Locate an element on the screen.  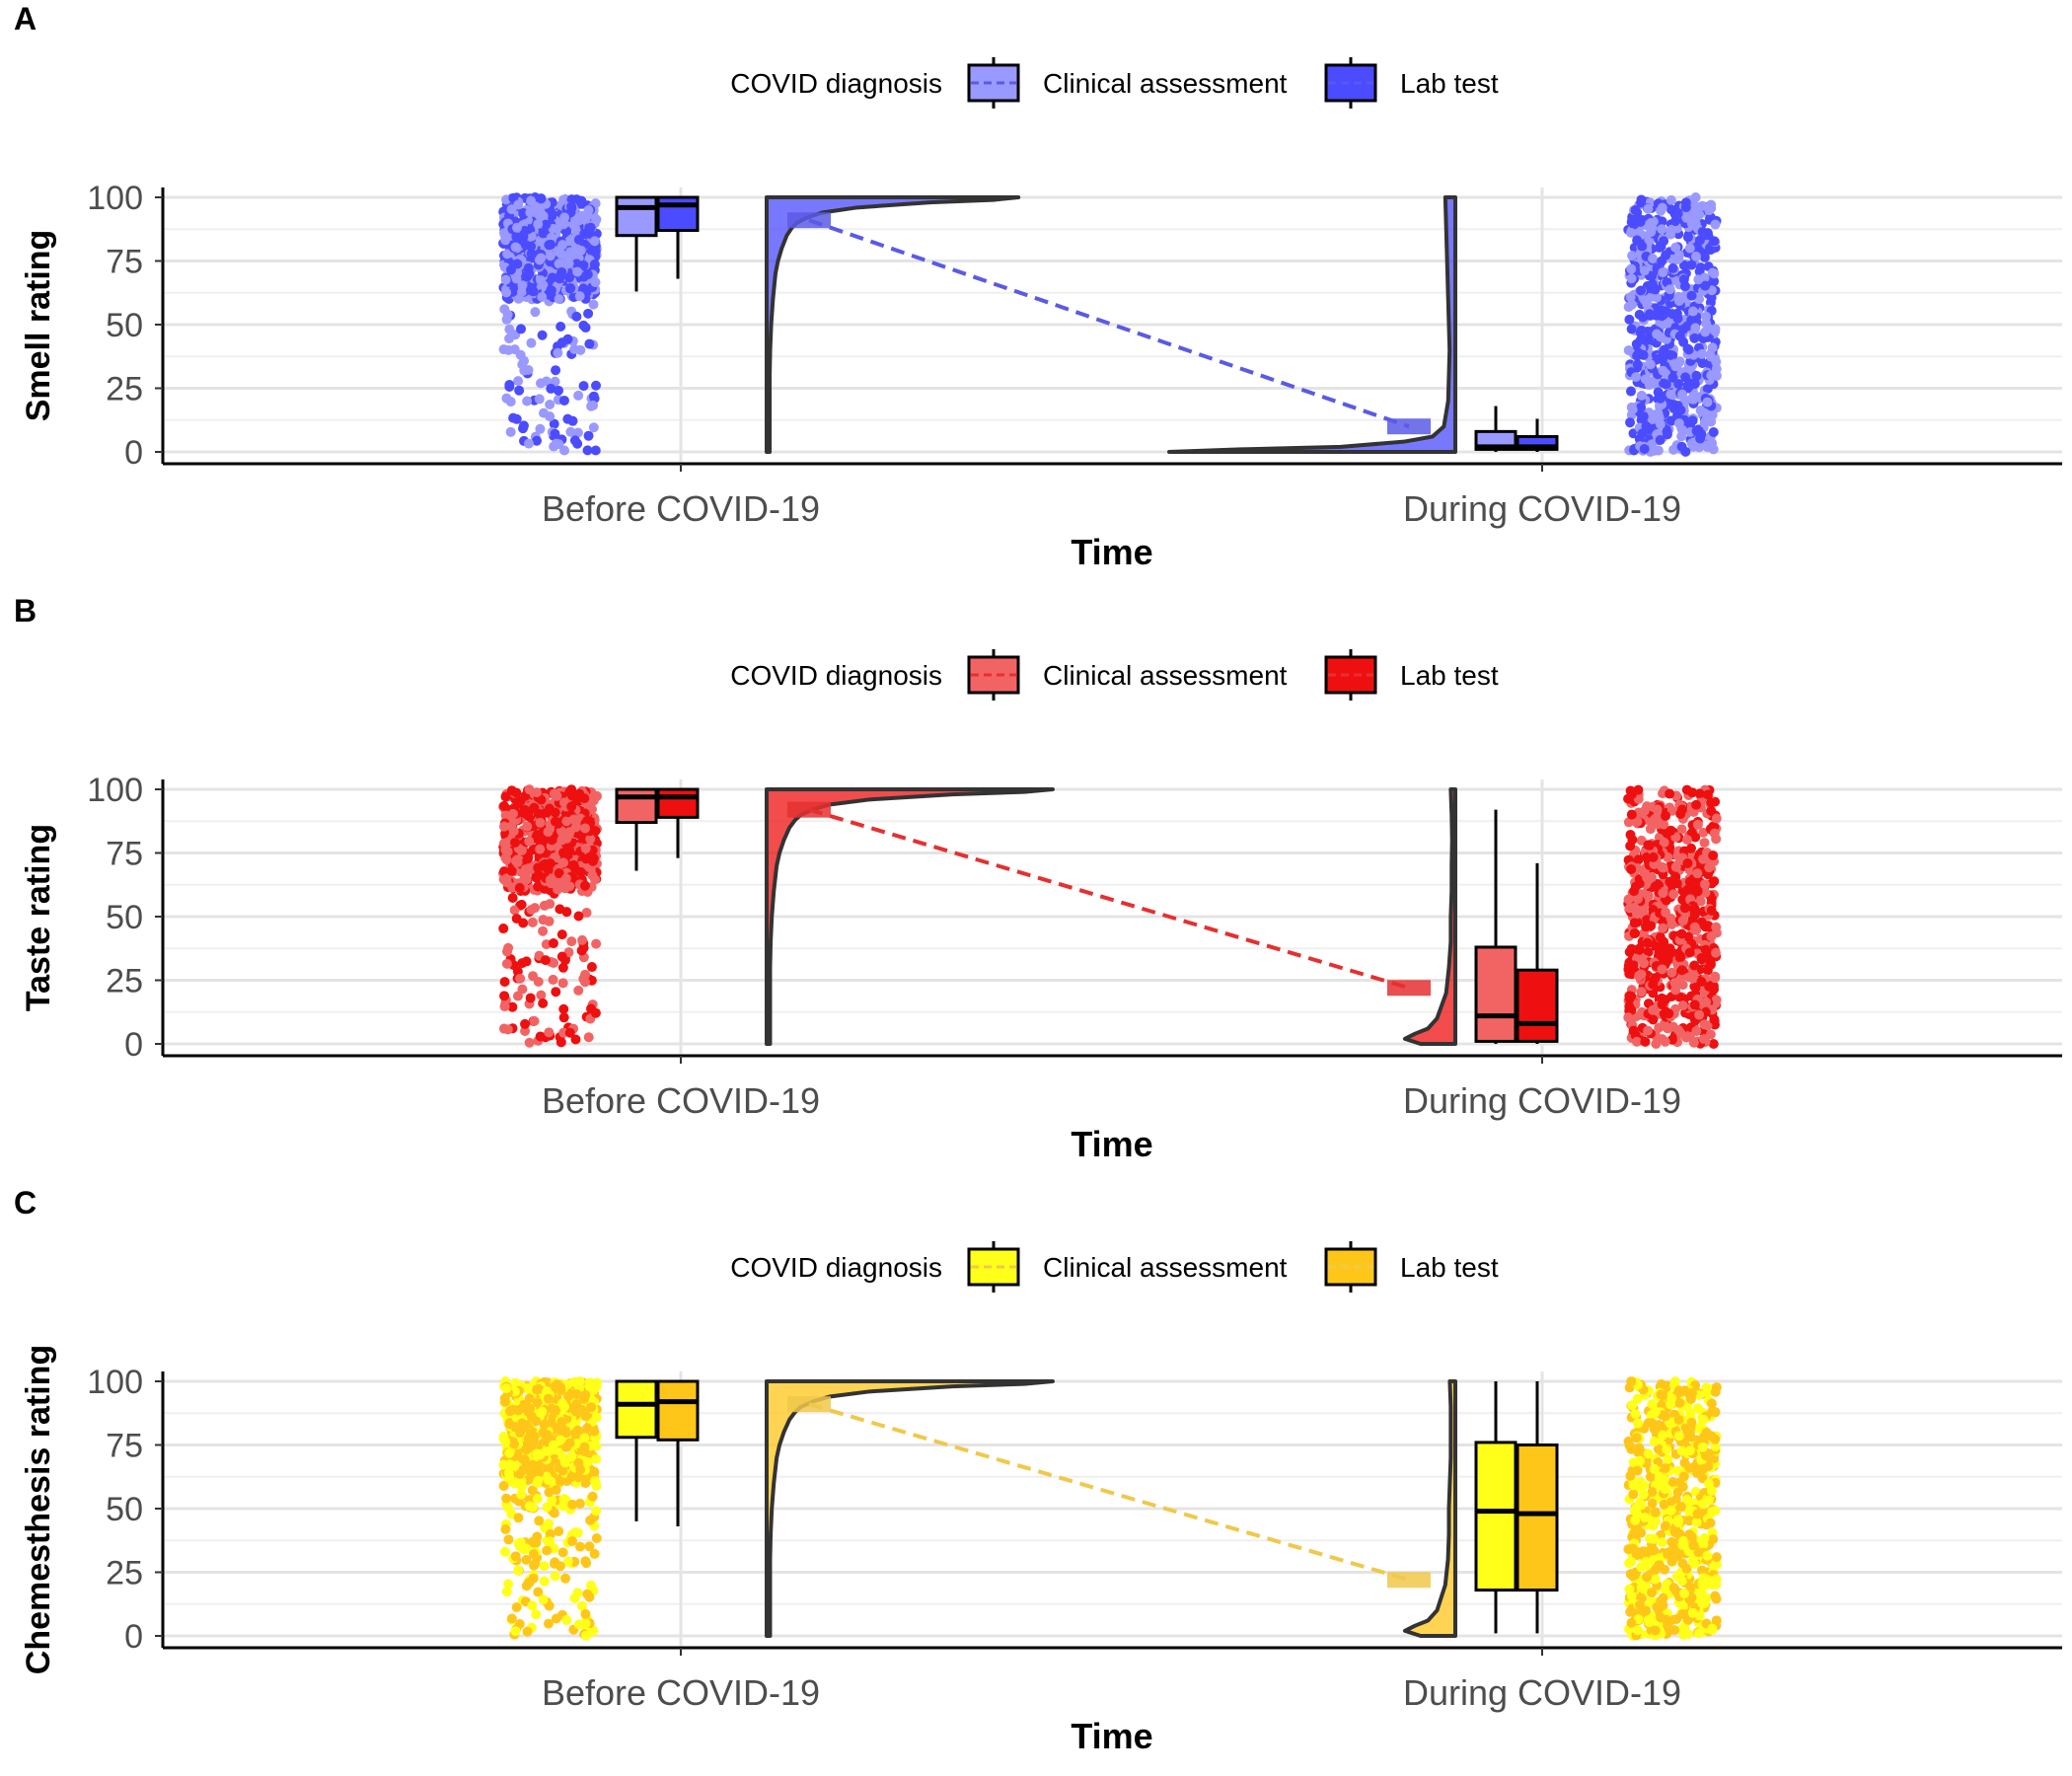
rain-before is located at coordinates (550, 324).